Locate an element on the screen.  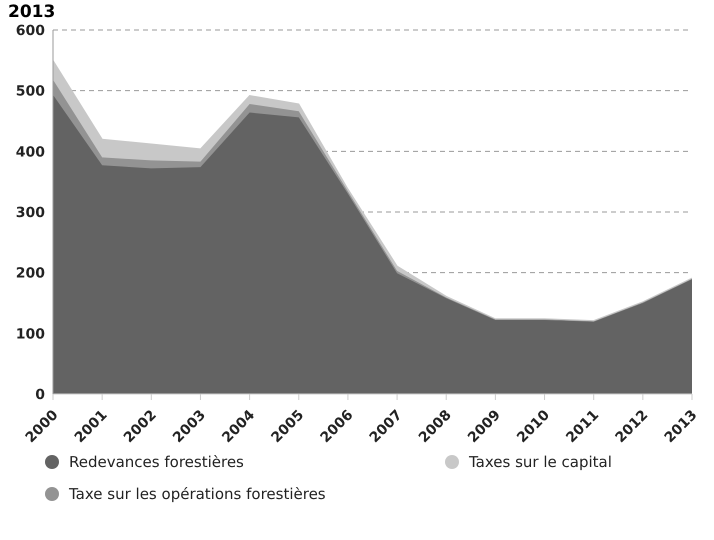
chart-title: 2013 is located at coordinates (32, 12).